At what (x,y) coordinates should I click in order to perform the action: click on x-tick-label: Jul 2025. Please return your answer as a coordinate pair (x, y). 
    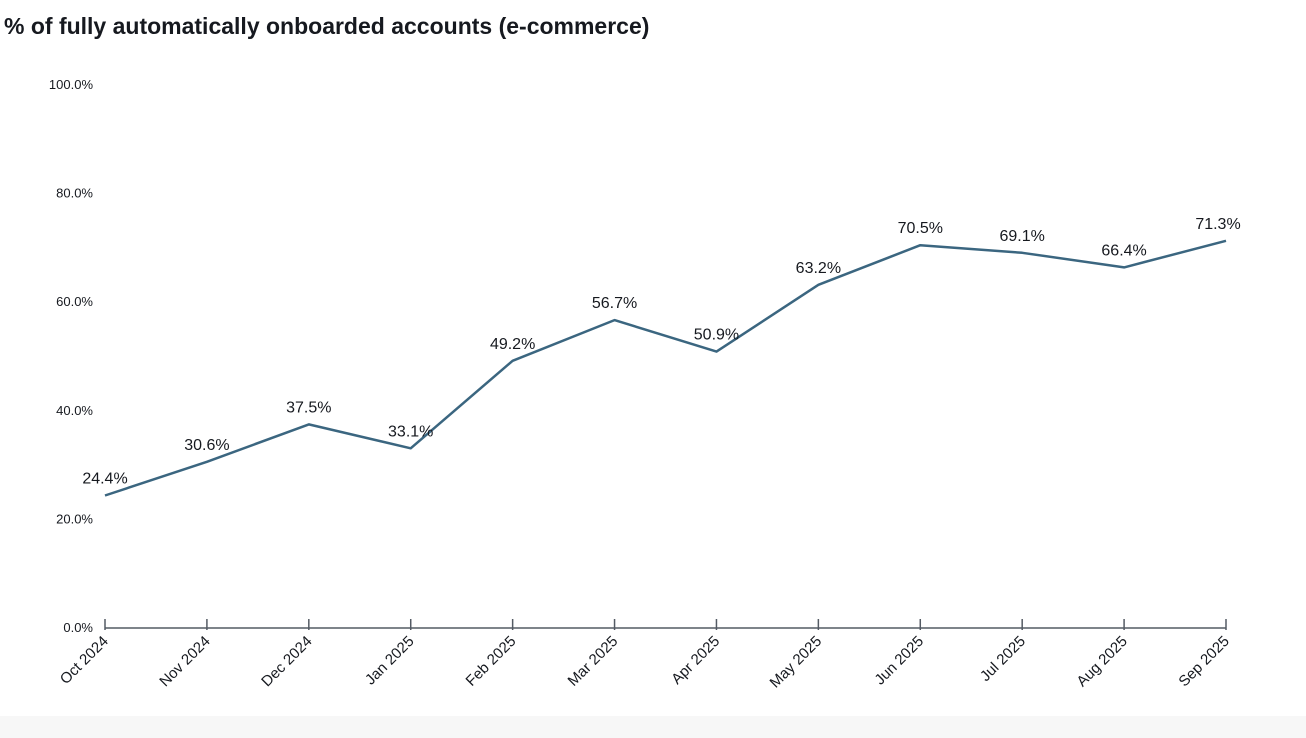
    Looking at the image, I should click on (1003, 659).